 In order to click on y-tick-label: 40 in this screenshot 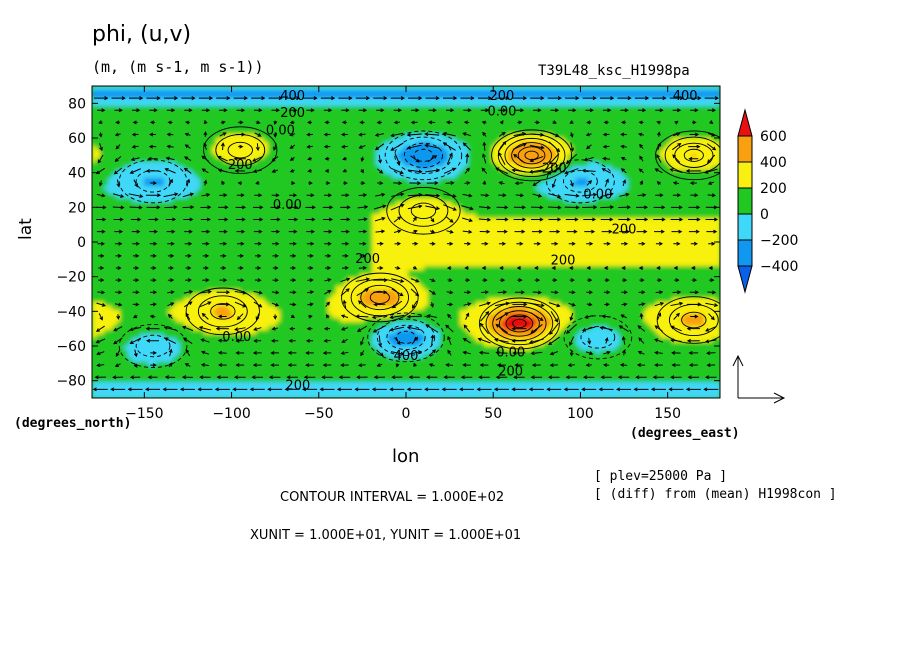, I will do `click(77, 174)`.